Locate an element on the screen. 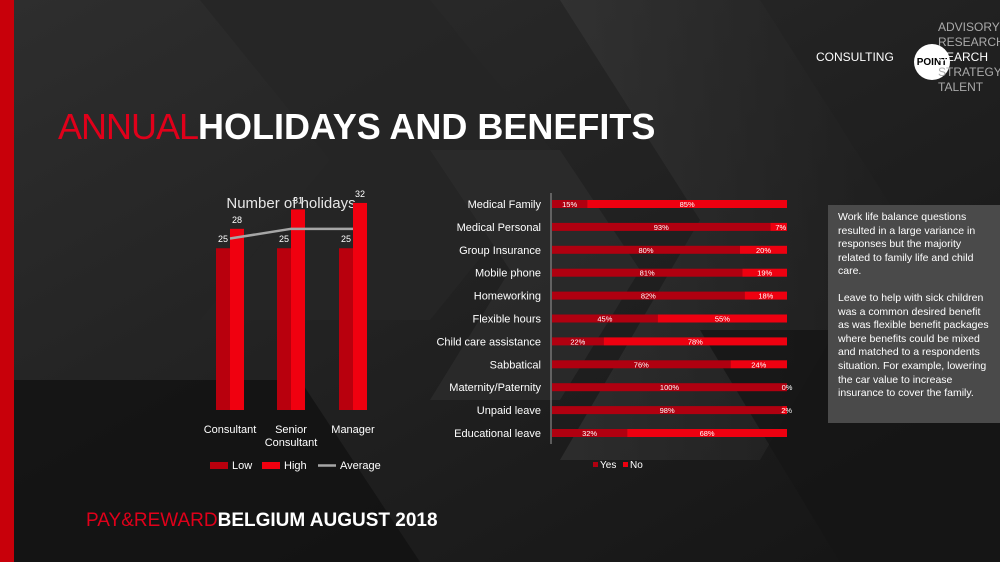  footer: PAY&REWARDBELGIUM AUGUST 2018 is located at coordinates (262, 521).